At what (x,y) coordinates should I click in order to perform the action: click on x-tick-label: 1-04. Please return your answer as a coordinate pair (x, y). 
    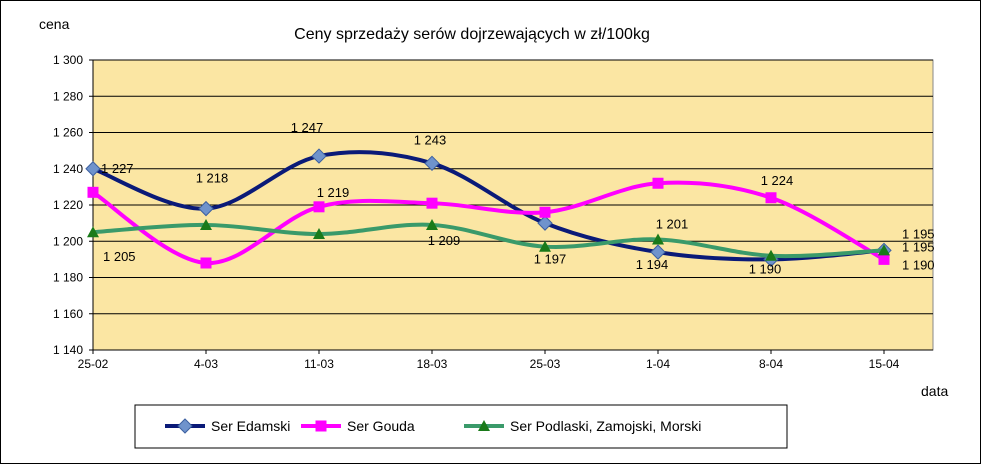
    Looking at the image, I should click on (658, 364).